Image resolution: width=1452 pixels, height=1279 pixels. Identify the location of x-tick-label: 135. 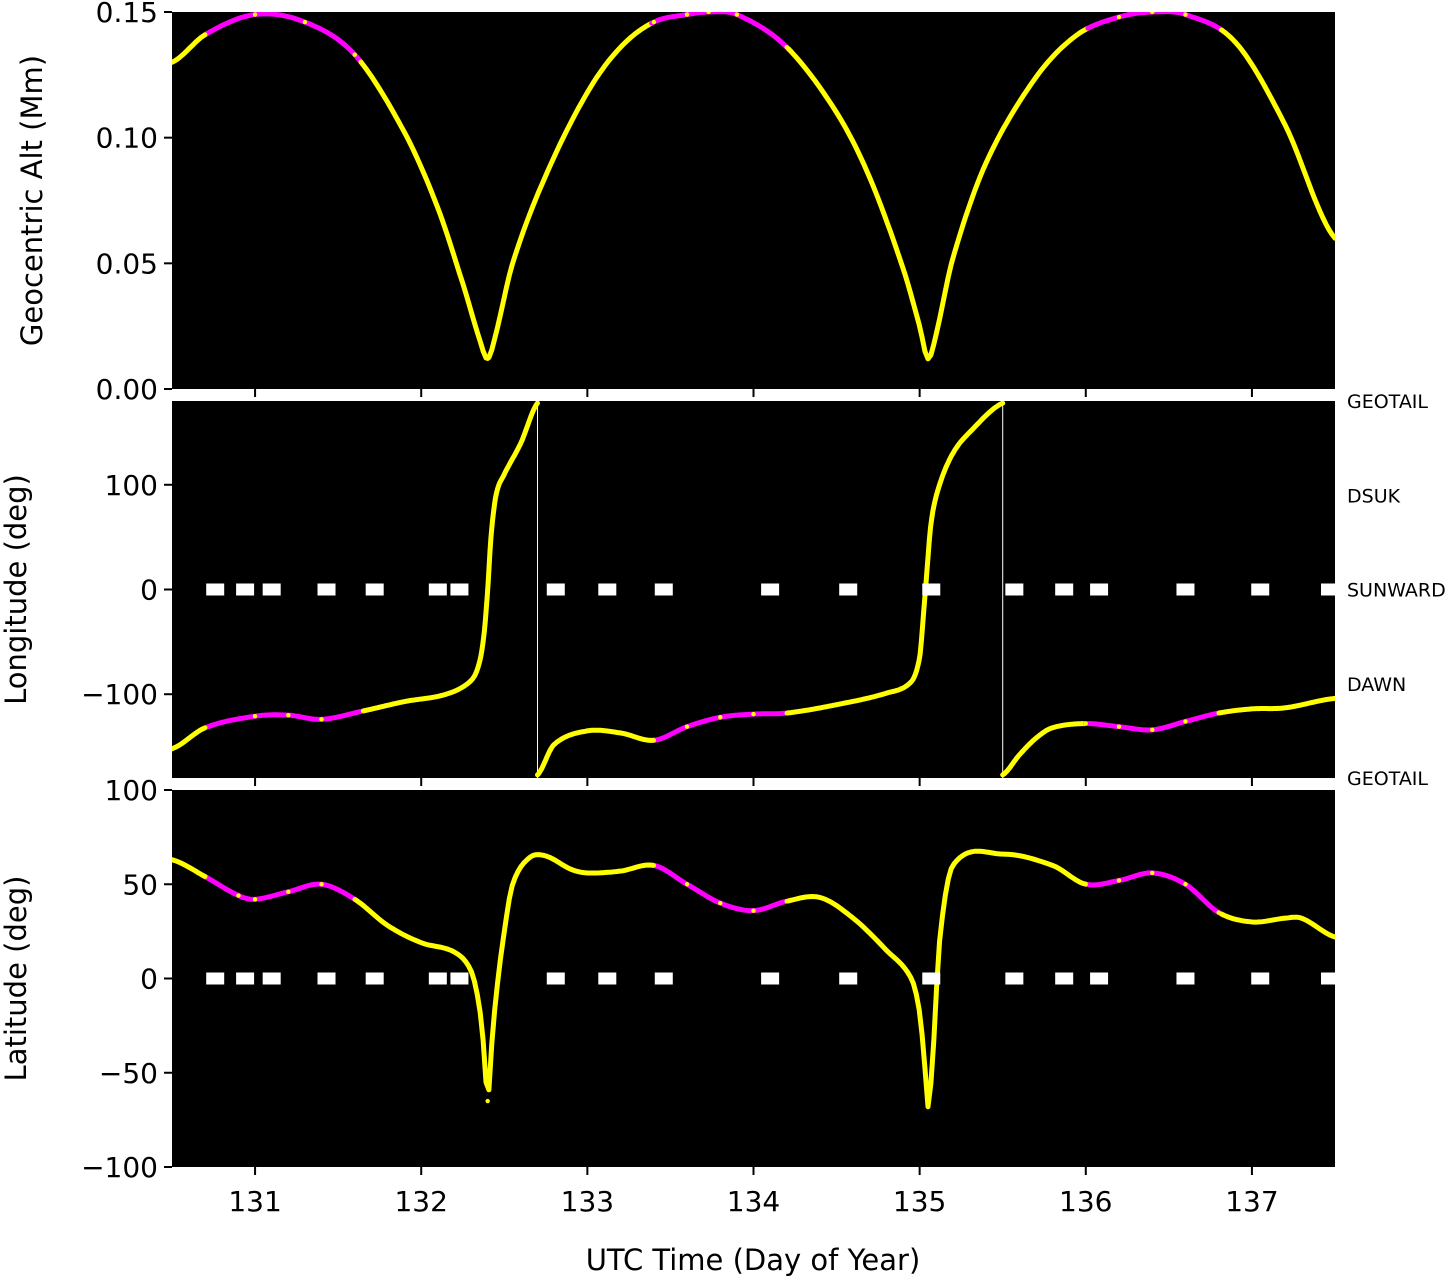
(919, 1201).